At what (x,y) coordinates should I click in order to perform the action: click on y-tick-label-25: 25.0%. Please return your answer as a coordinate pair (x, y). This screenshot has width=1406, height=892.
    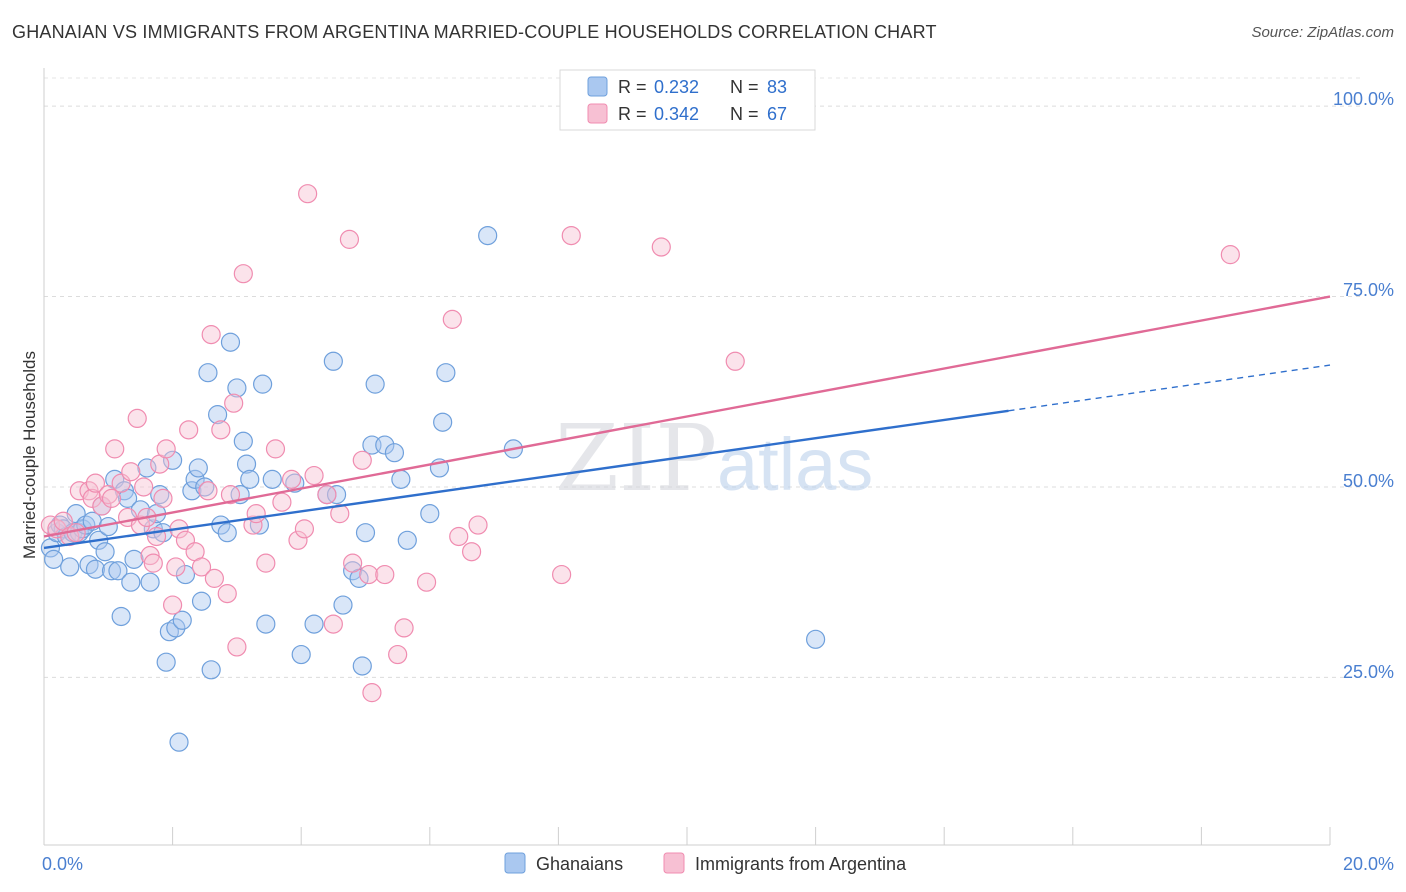
    Looking at the image, I should click on (1368, 672).